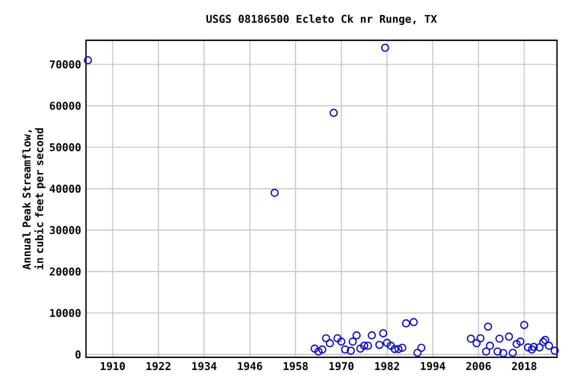 The width and height of the screenshot is (576, 384). I want to click on y-tick-label: 30000, so click(65, 230).